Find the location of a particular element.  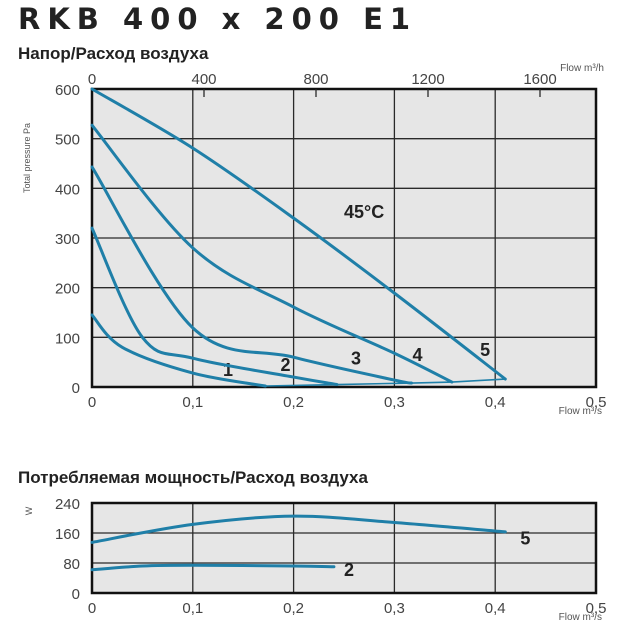

x2-tick-label: 1600 is located at coordinates (539, 79).